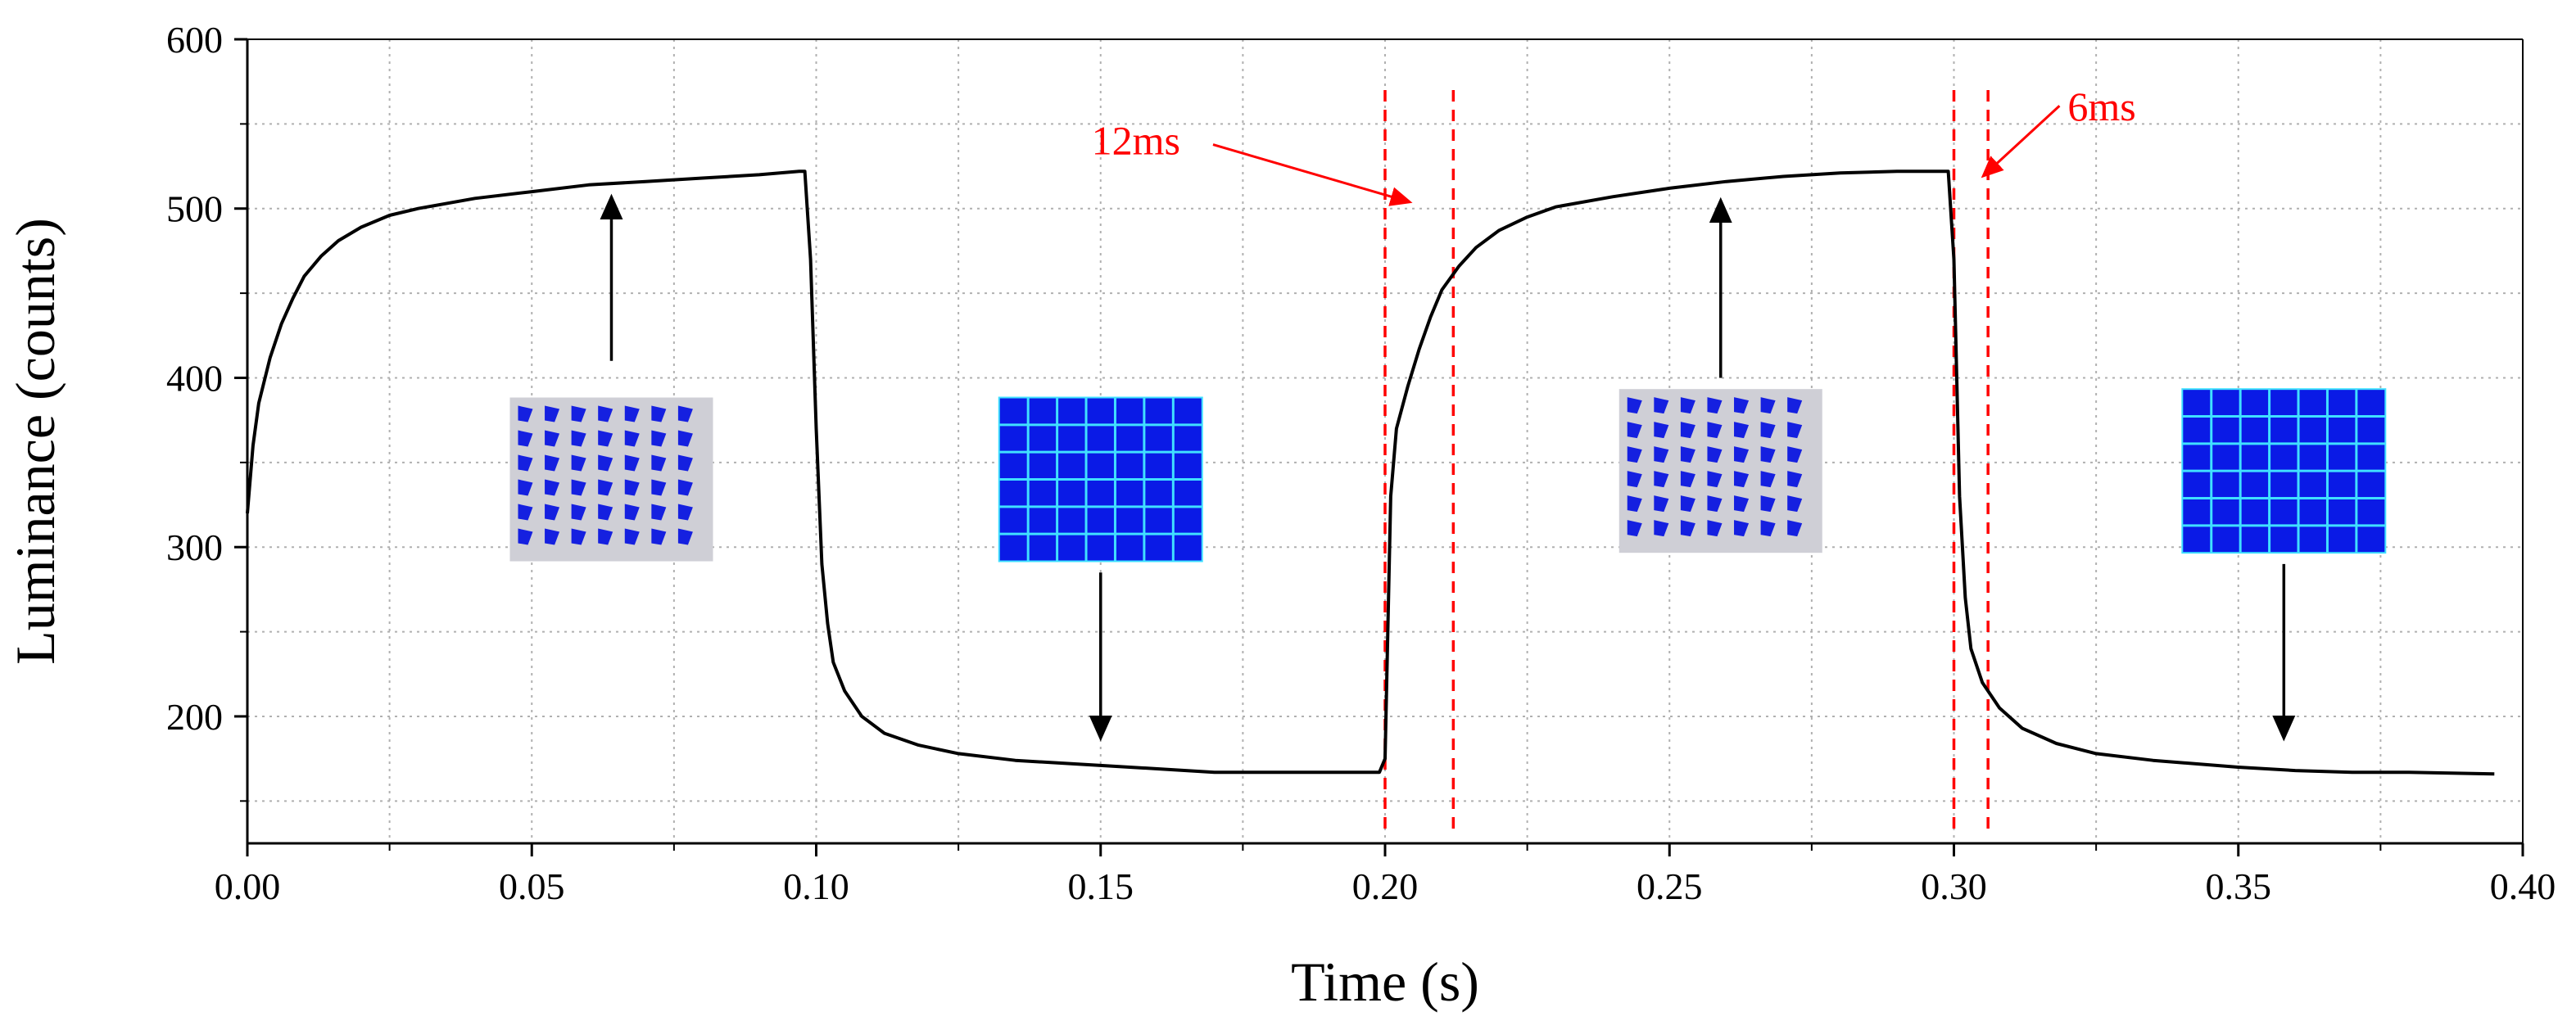 The height and width of the screenshot is (1021, 2576). What do you see at coordinates (194, 378) in the screenshot?
I see `y-tick-label: 400` at bounding box center [194, 378].